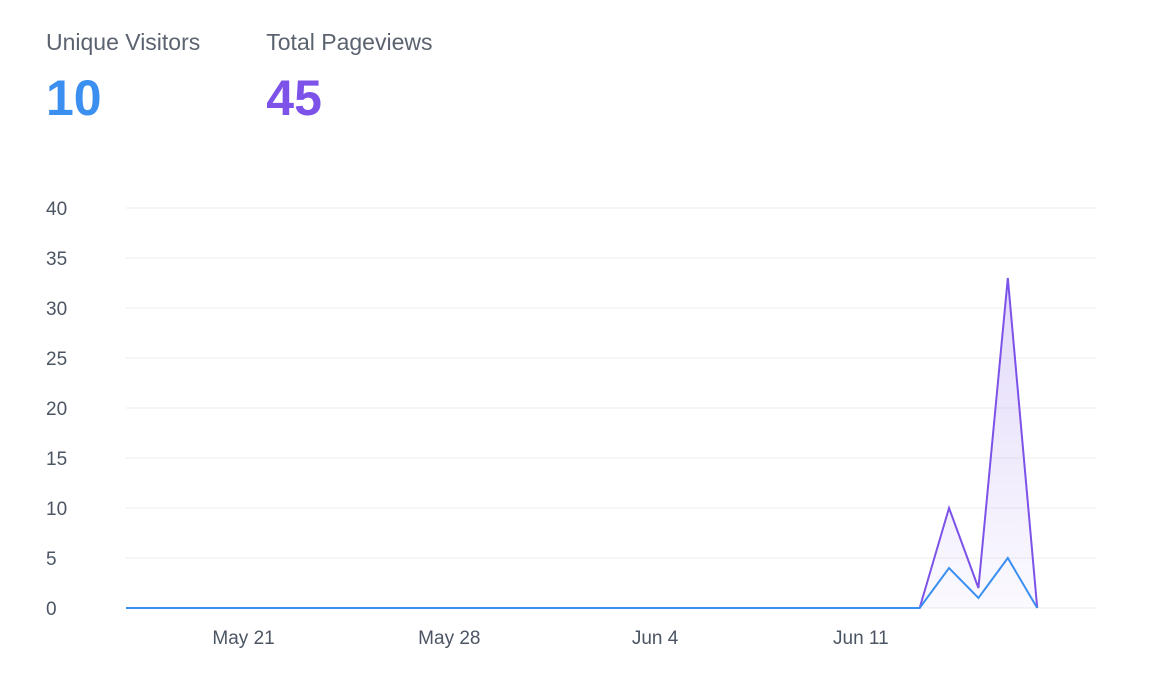  I want to click on y-tick-label: 35, so click(56, 259).